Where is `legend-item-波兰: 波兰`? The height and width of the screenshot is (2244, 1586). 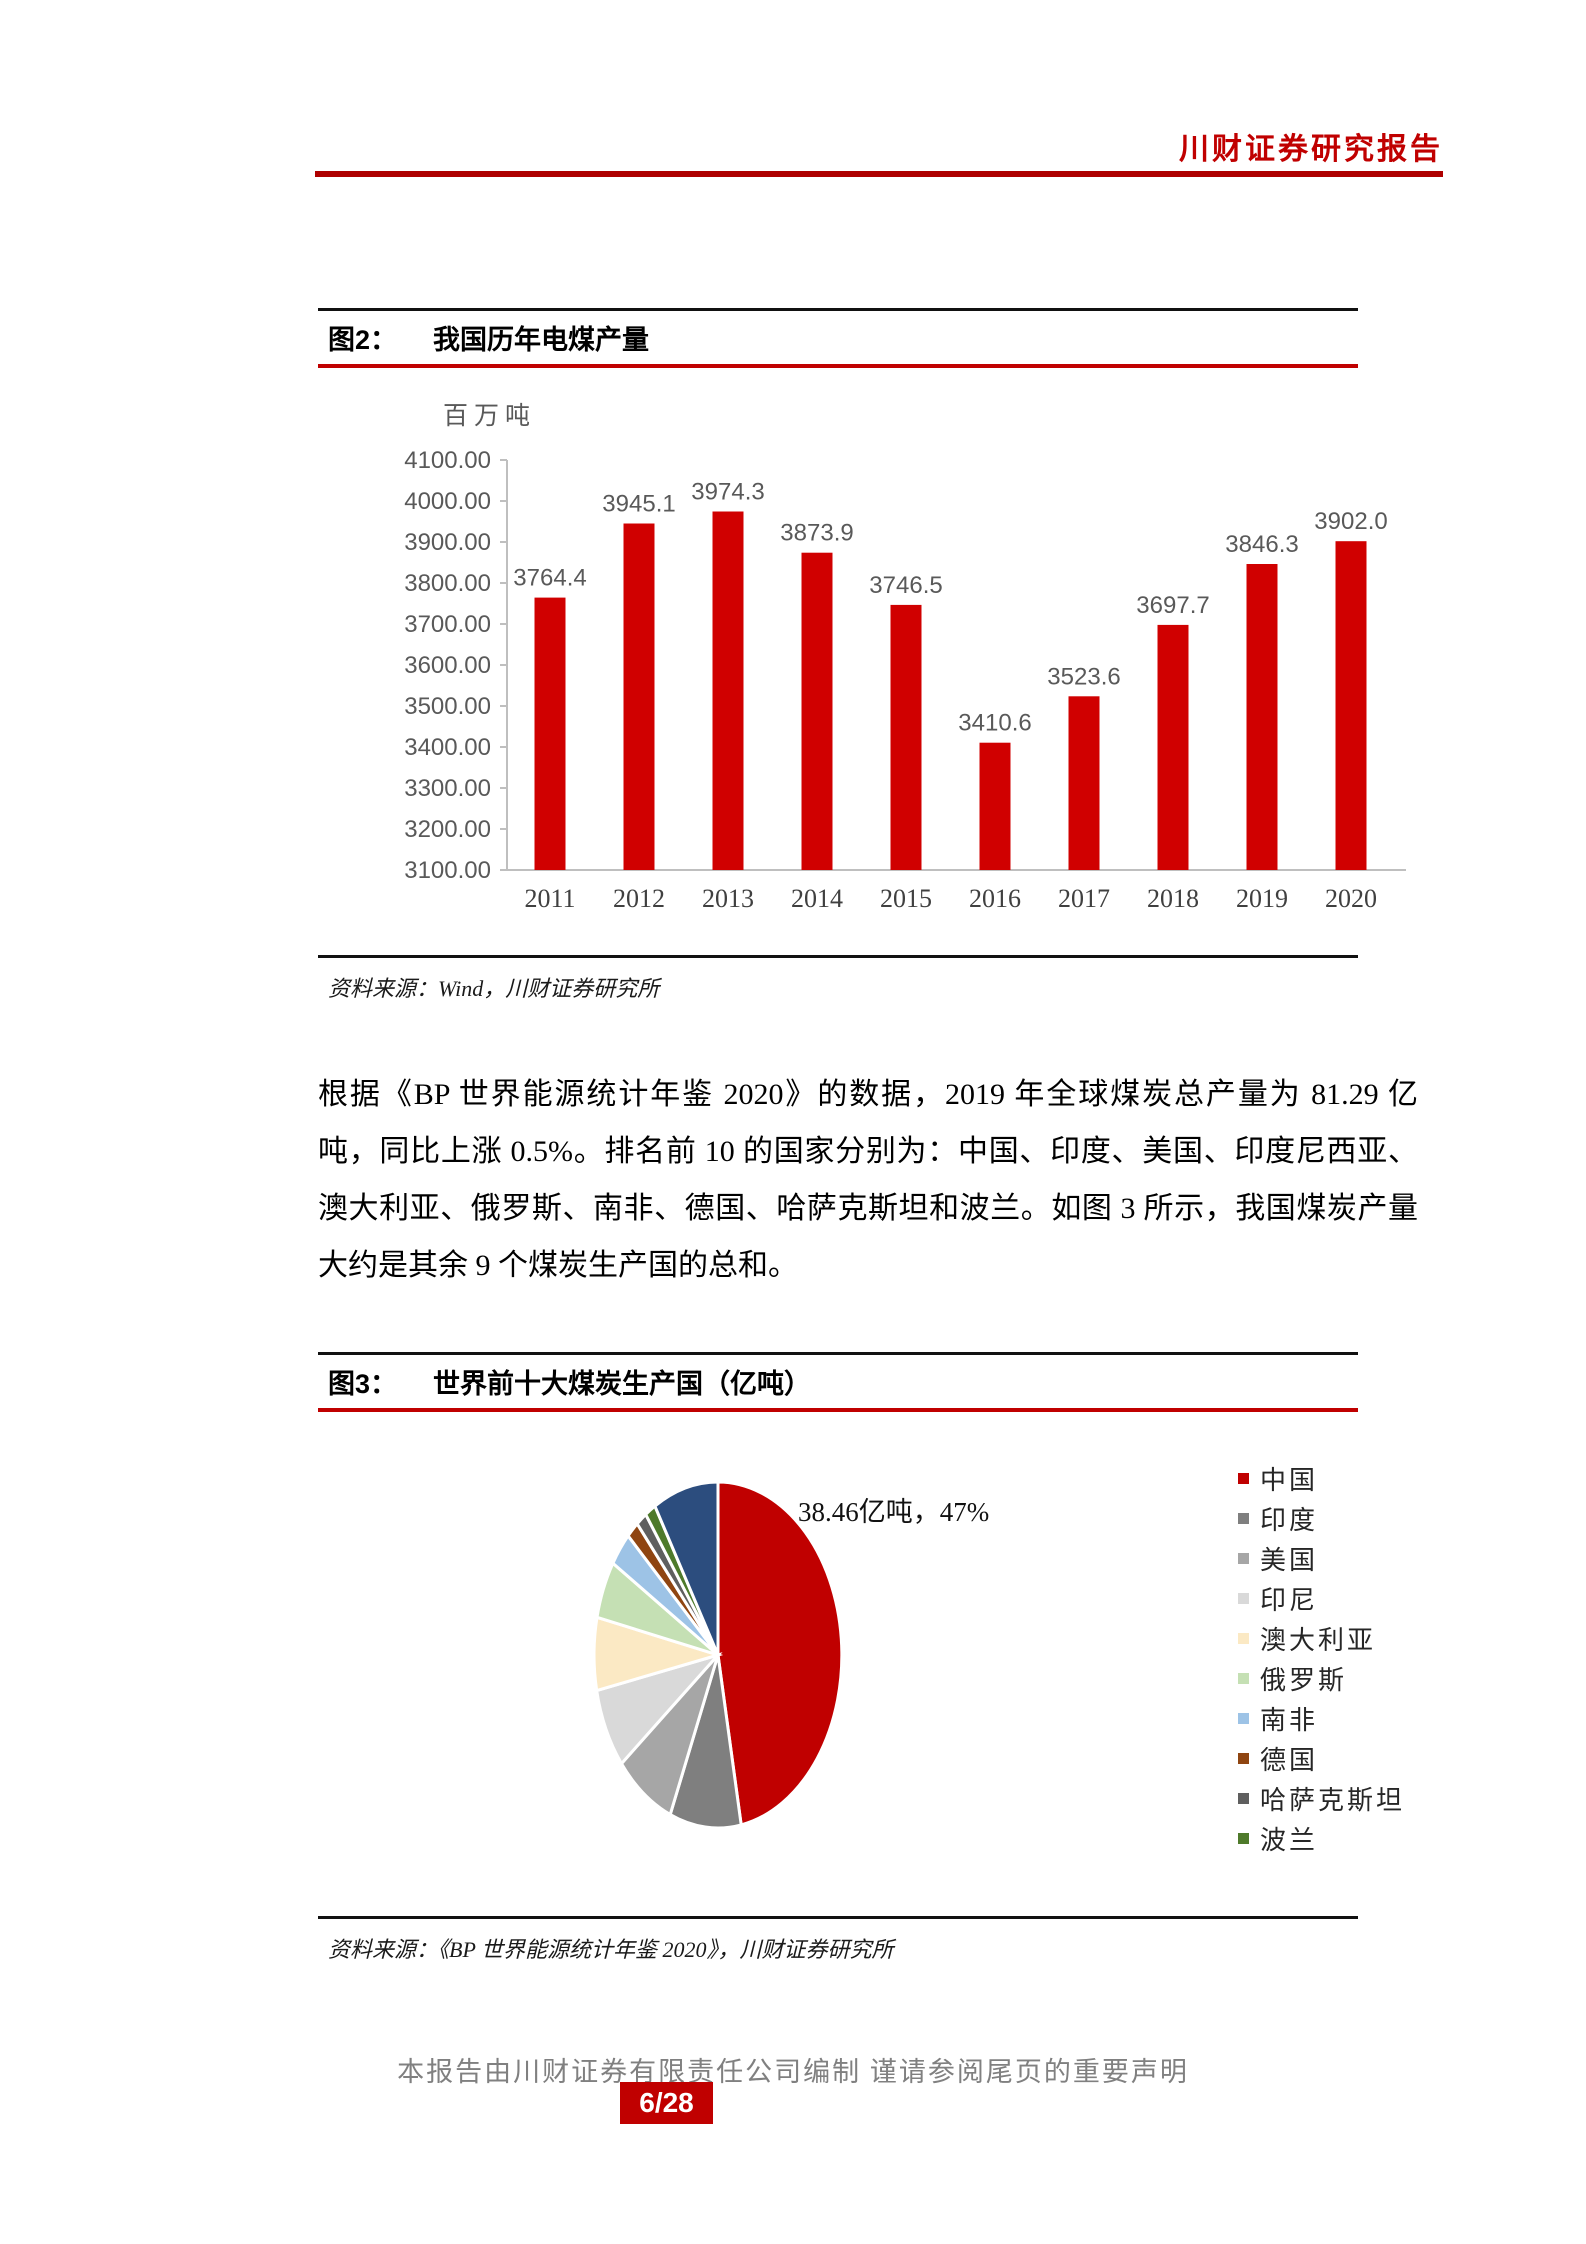
legend-item-波兰: 波兰 is located at coordinates (1321, 1838).